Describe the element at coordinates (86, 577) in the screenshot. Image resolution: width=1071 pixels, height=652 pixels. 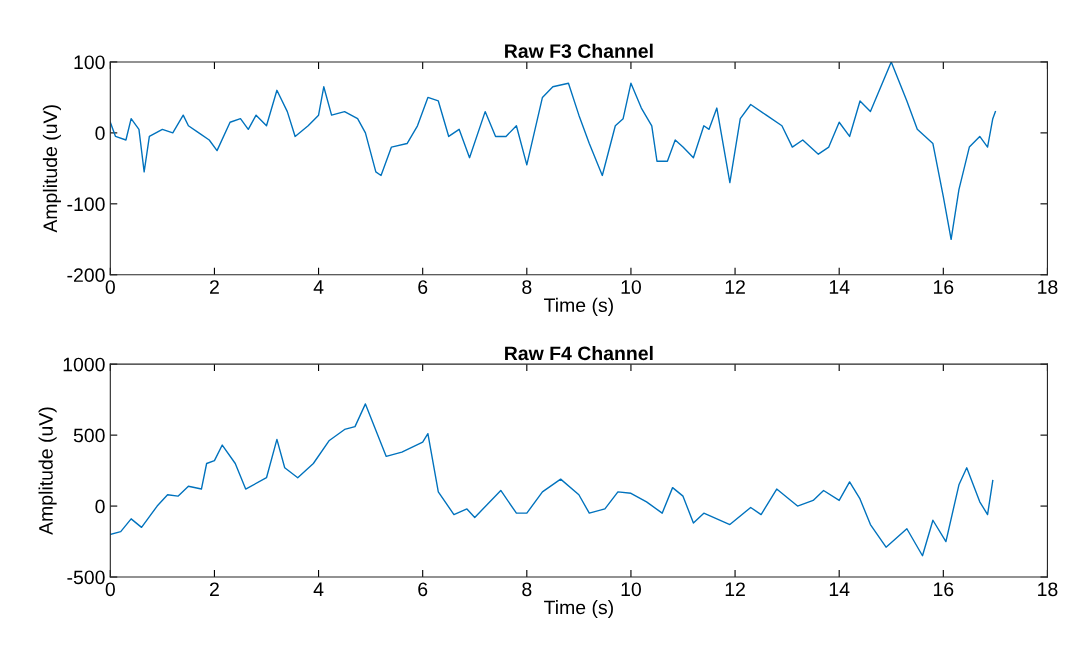
I see `y-tick-label: -500` at that location.